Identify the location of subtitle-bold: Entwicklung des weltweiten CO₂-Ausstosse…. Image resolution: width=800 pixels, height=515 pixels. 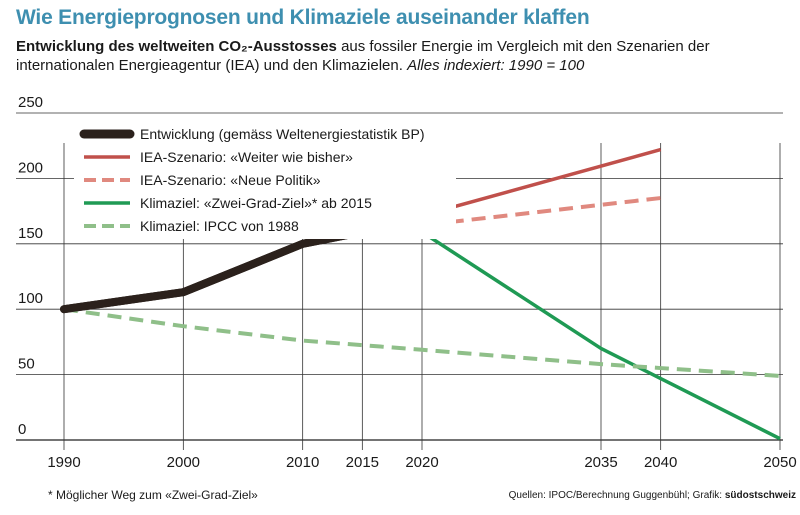
(176, 46).